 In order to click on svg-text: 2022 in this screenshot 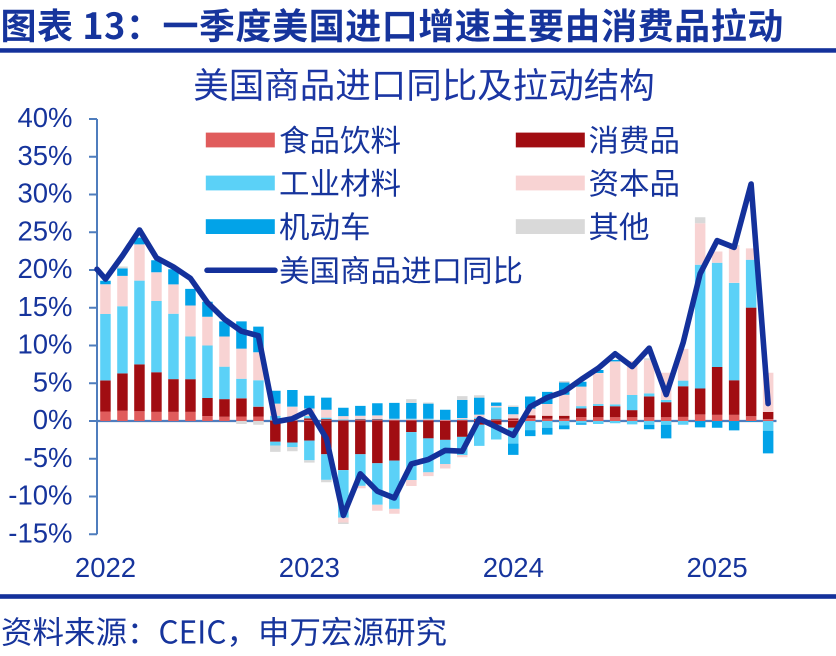, I will do `click(105, 567)`.